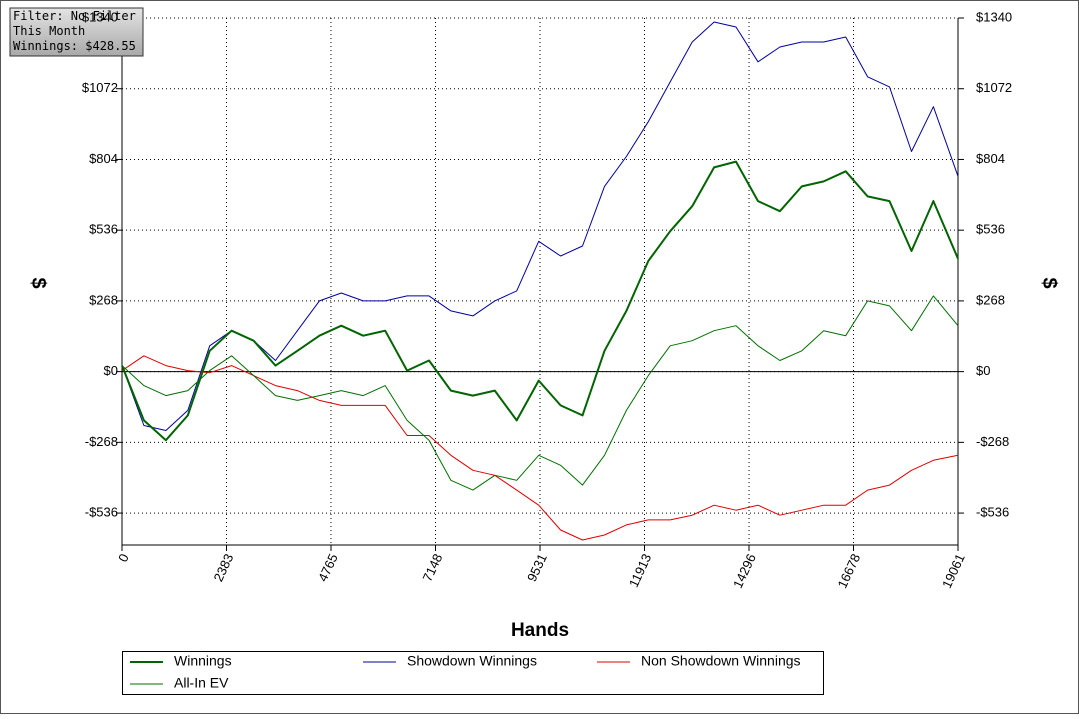  I want to click on legend-label: All-In EV, so click(201, 683).